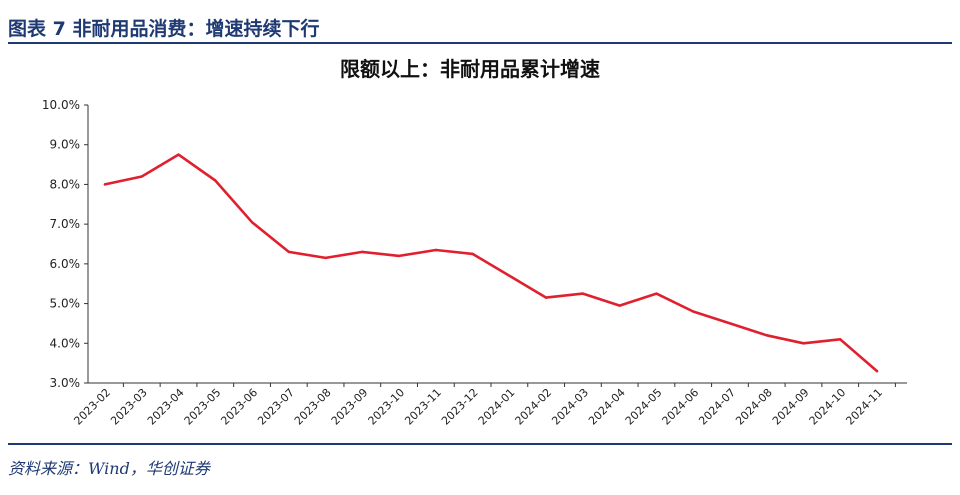 This screenshot has height=495, width=960. What do you see at coordinates (109, 468) in the screenshot?
I see `source-note: 资料来源：Wind，华创证券` at bounding box center [109, 468].